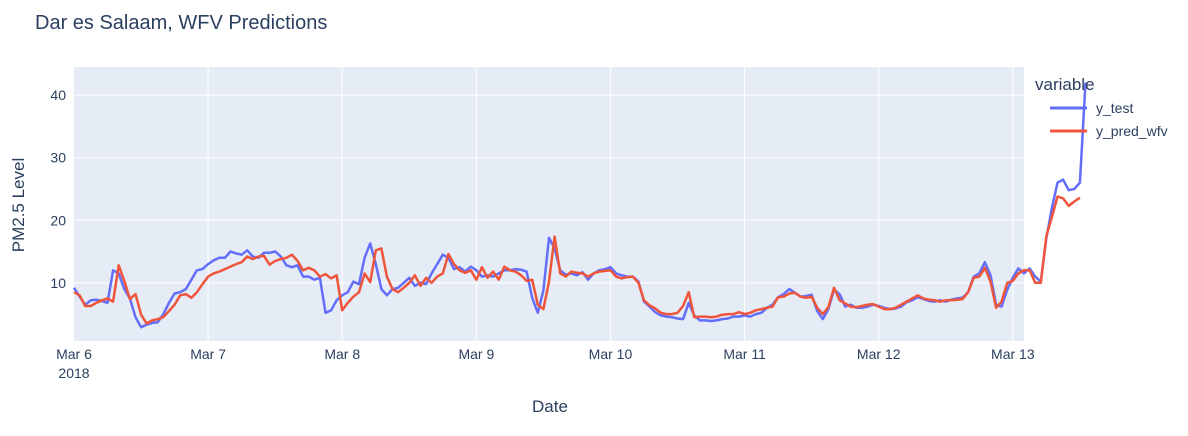 The height and width of the screenshot is (436, 1188). I want to click on y-tick-label: 20, so click(58, 220).